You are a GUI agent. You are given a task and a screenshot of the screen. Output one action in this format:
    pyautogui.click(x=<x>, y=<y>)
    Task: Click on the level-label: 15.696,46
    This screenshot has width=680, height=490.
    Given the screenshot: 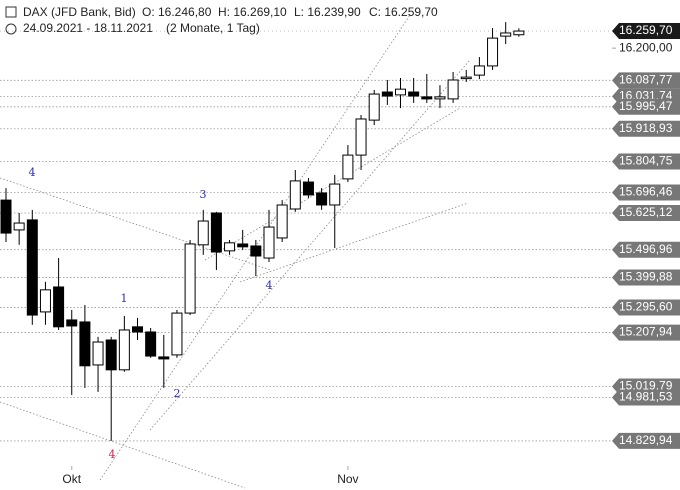 What is the action you would take?
    pyautogui.click(x=646, y=192)
    